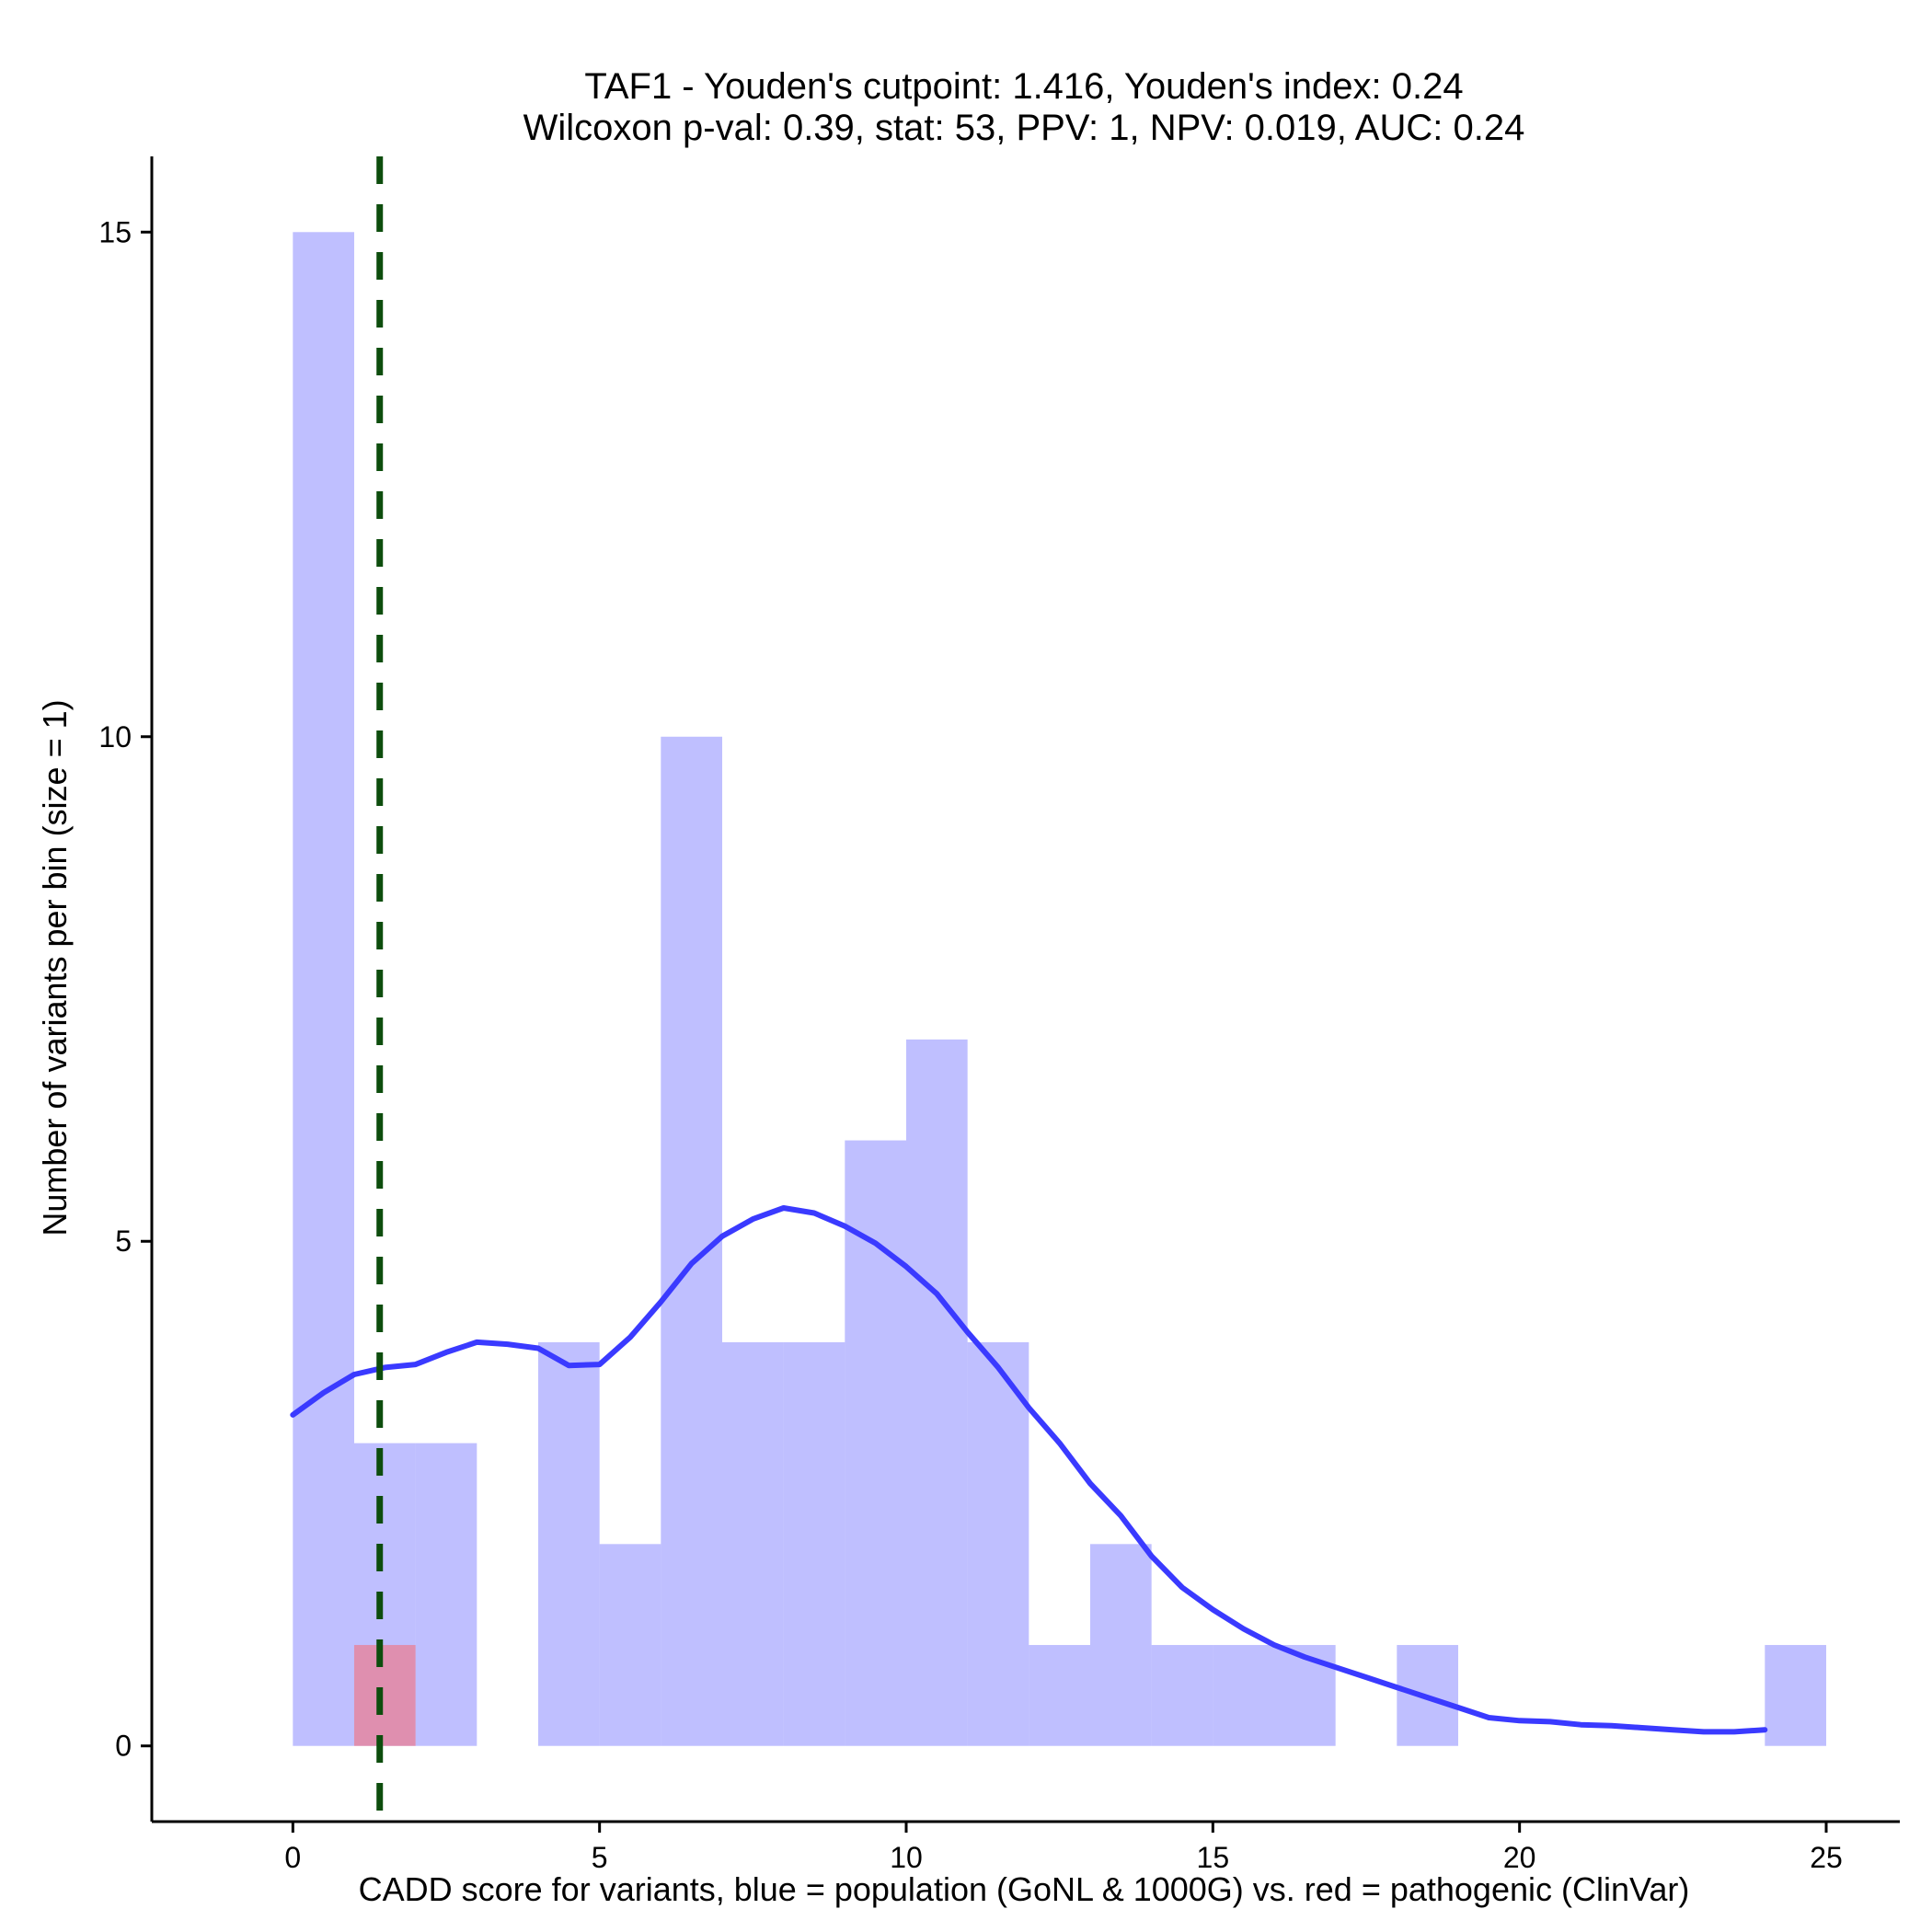  Describe the element at coordinates (123, 1746) in the screenshot. I see `y-tick-label: 0` at that location.